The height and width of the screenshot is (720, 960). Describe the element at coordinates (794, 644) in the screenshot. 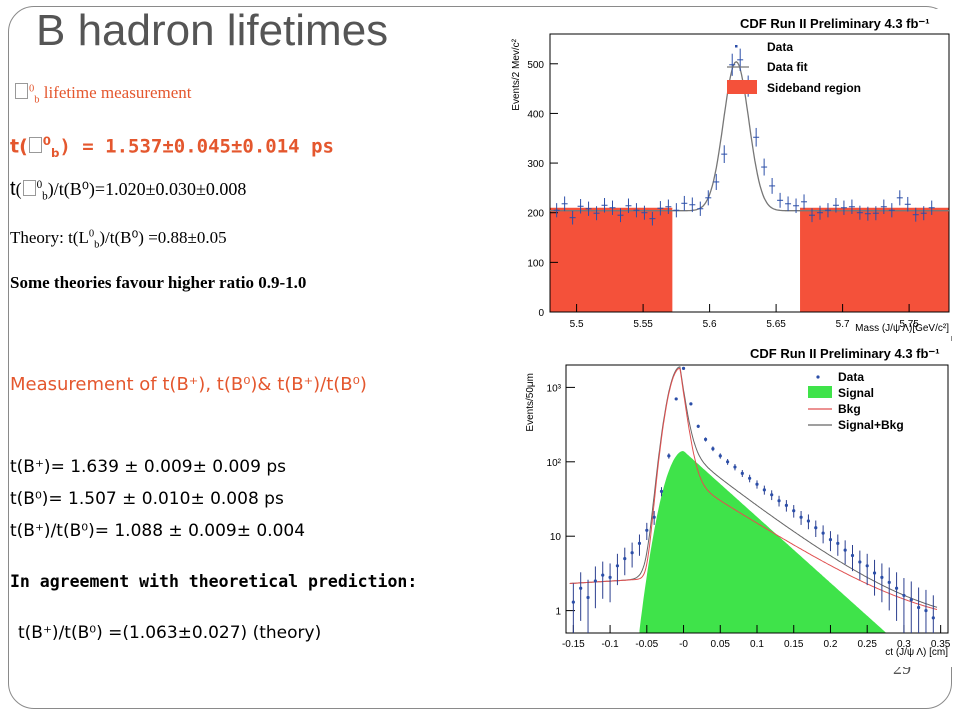

I see `x-tick-label: 0.15` at that location.